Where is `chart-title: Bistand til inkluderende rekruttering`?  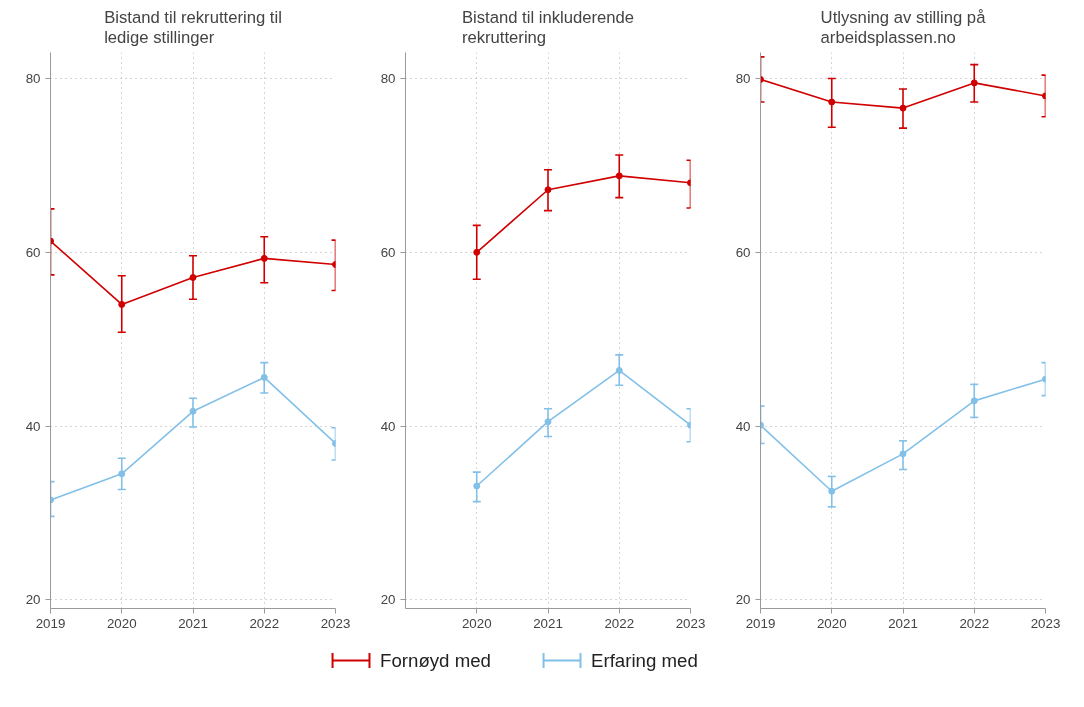 chart-title: Bistand til inkluderende rekruttering is located at coordinates (548, 27).